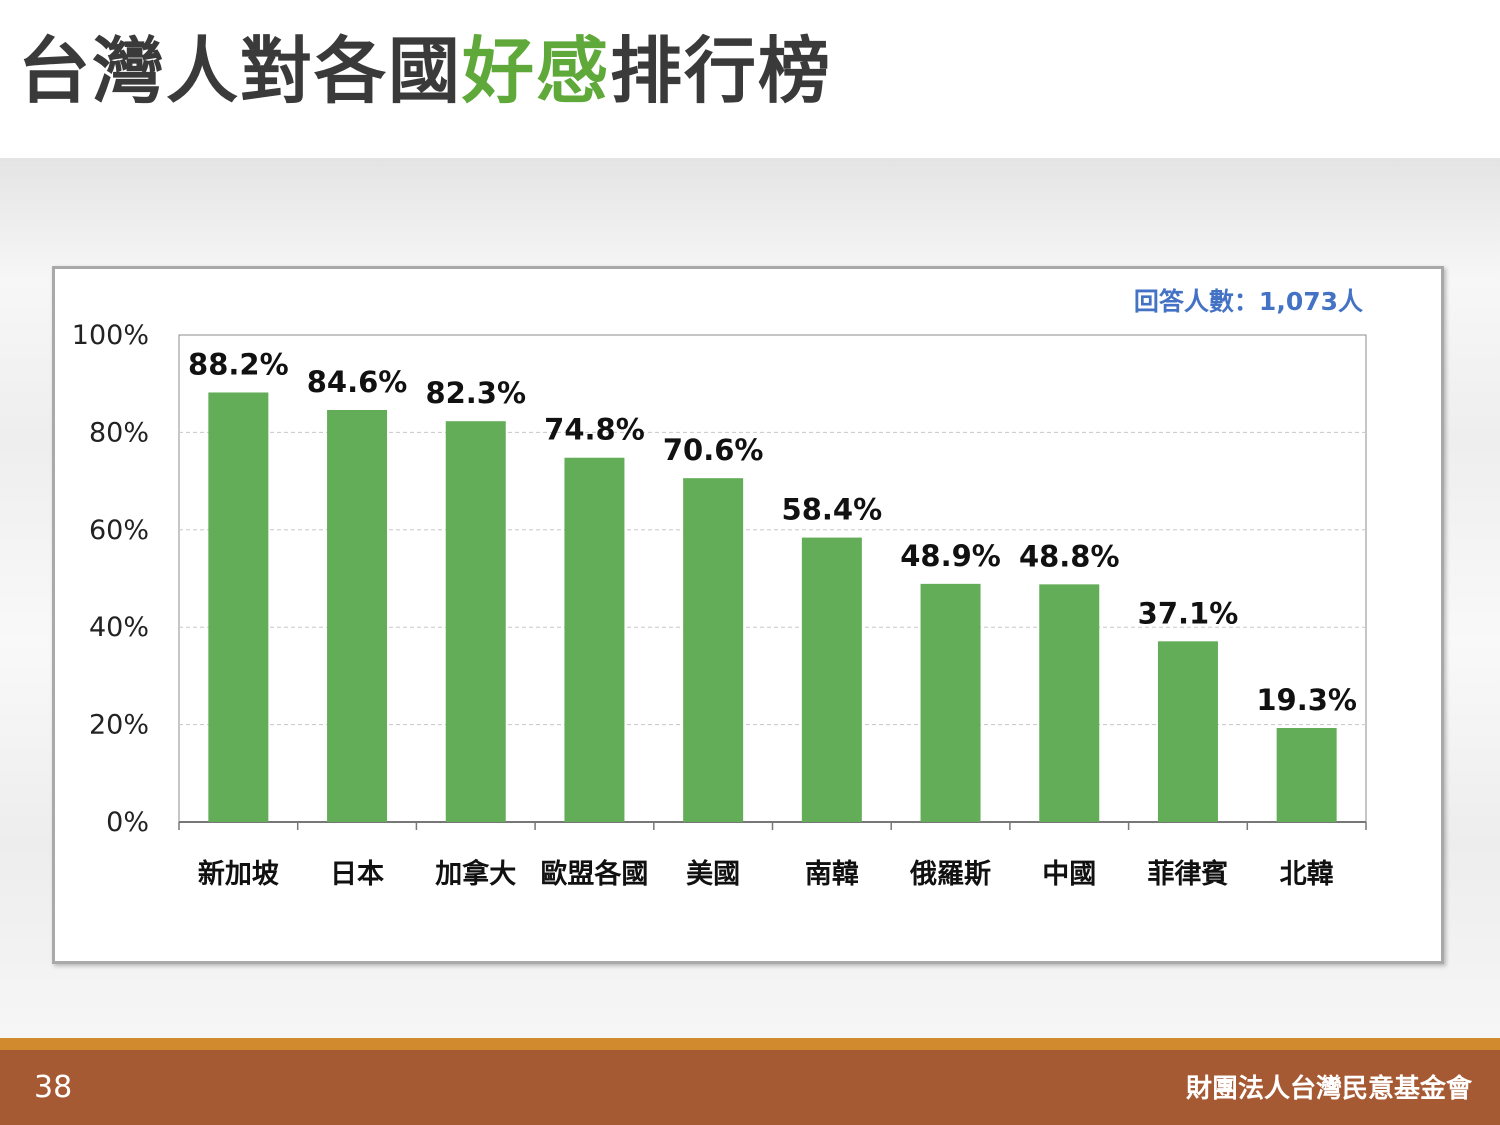 The height and width of the screenshot is (1125, 1500). I want to click on footer-stripe, so click(750, 1044).